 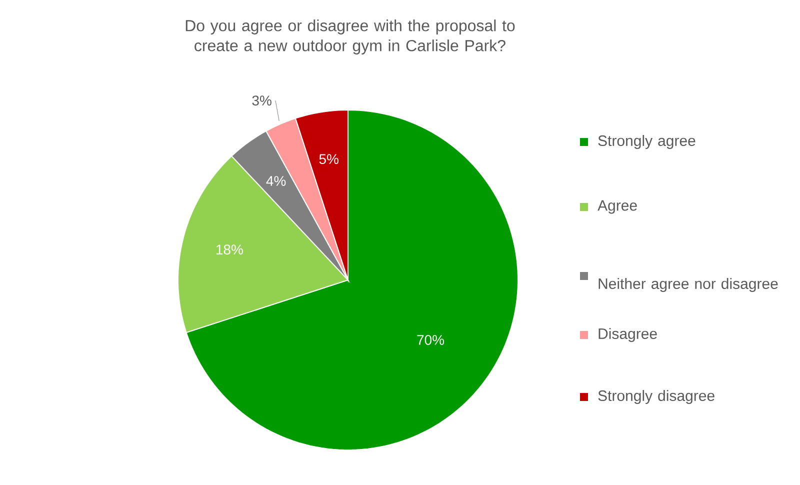 What do you see at coordinates (262, 101) in the screenshot?
I see `data-label: 3%` at bounding box center [262, 101].